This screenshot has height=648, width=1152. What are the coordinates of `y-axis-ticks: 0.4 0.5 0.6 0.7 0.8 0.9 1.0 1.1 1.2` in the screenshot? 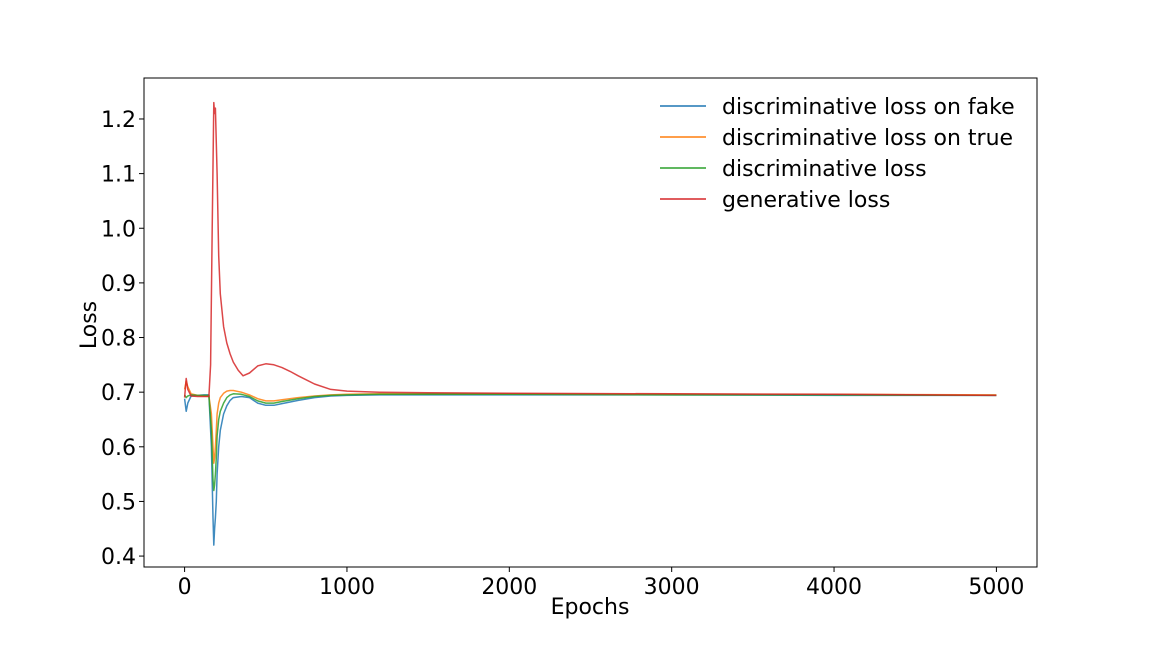 It's located at (122, 339).